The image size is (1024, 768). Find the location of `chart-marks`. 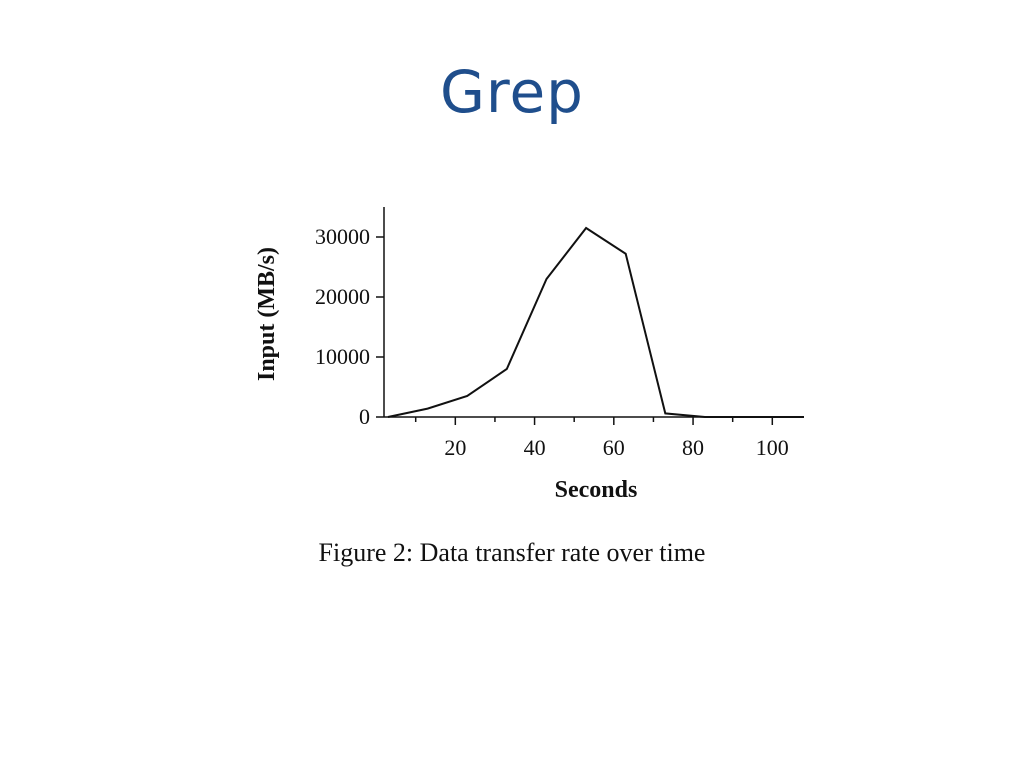

chart-marks is located at coordinates (595, 322).